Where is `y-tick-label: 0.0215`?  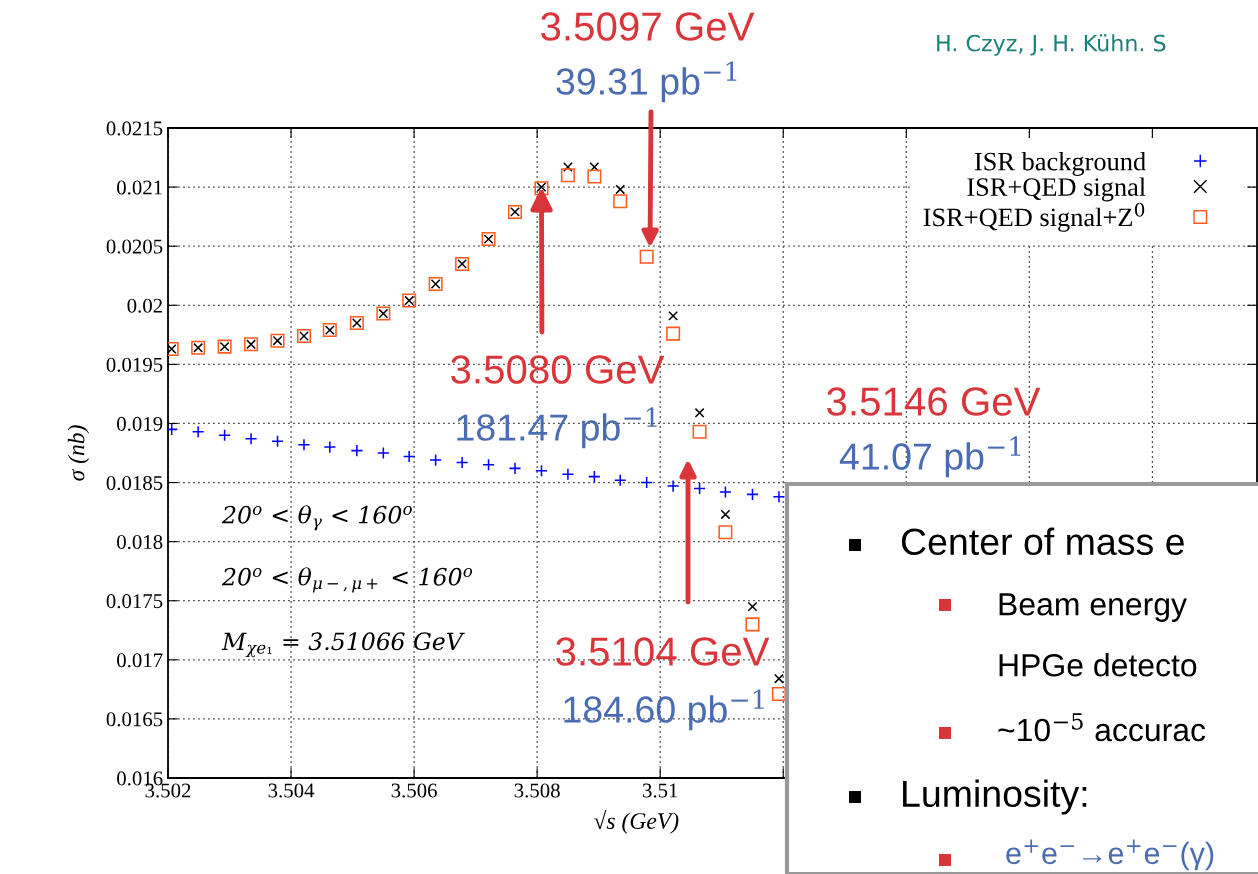
y-tick-label: 0.0215 is located at coordinates (134, 128).